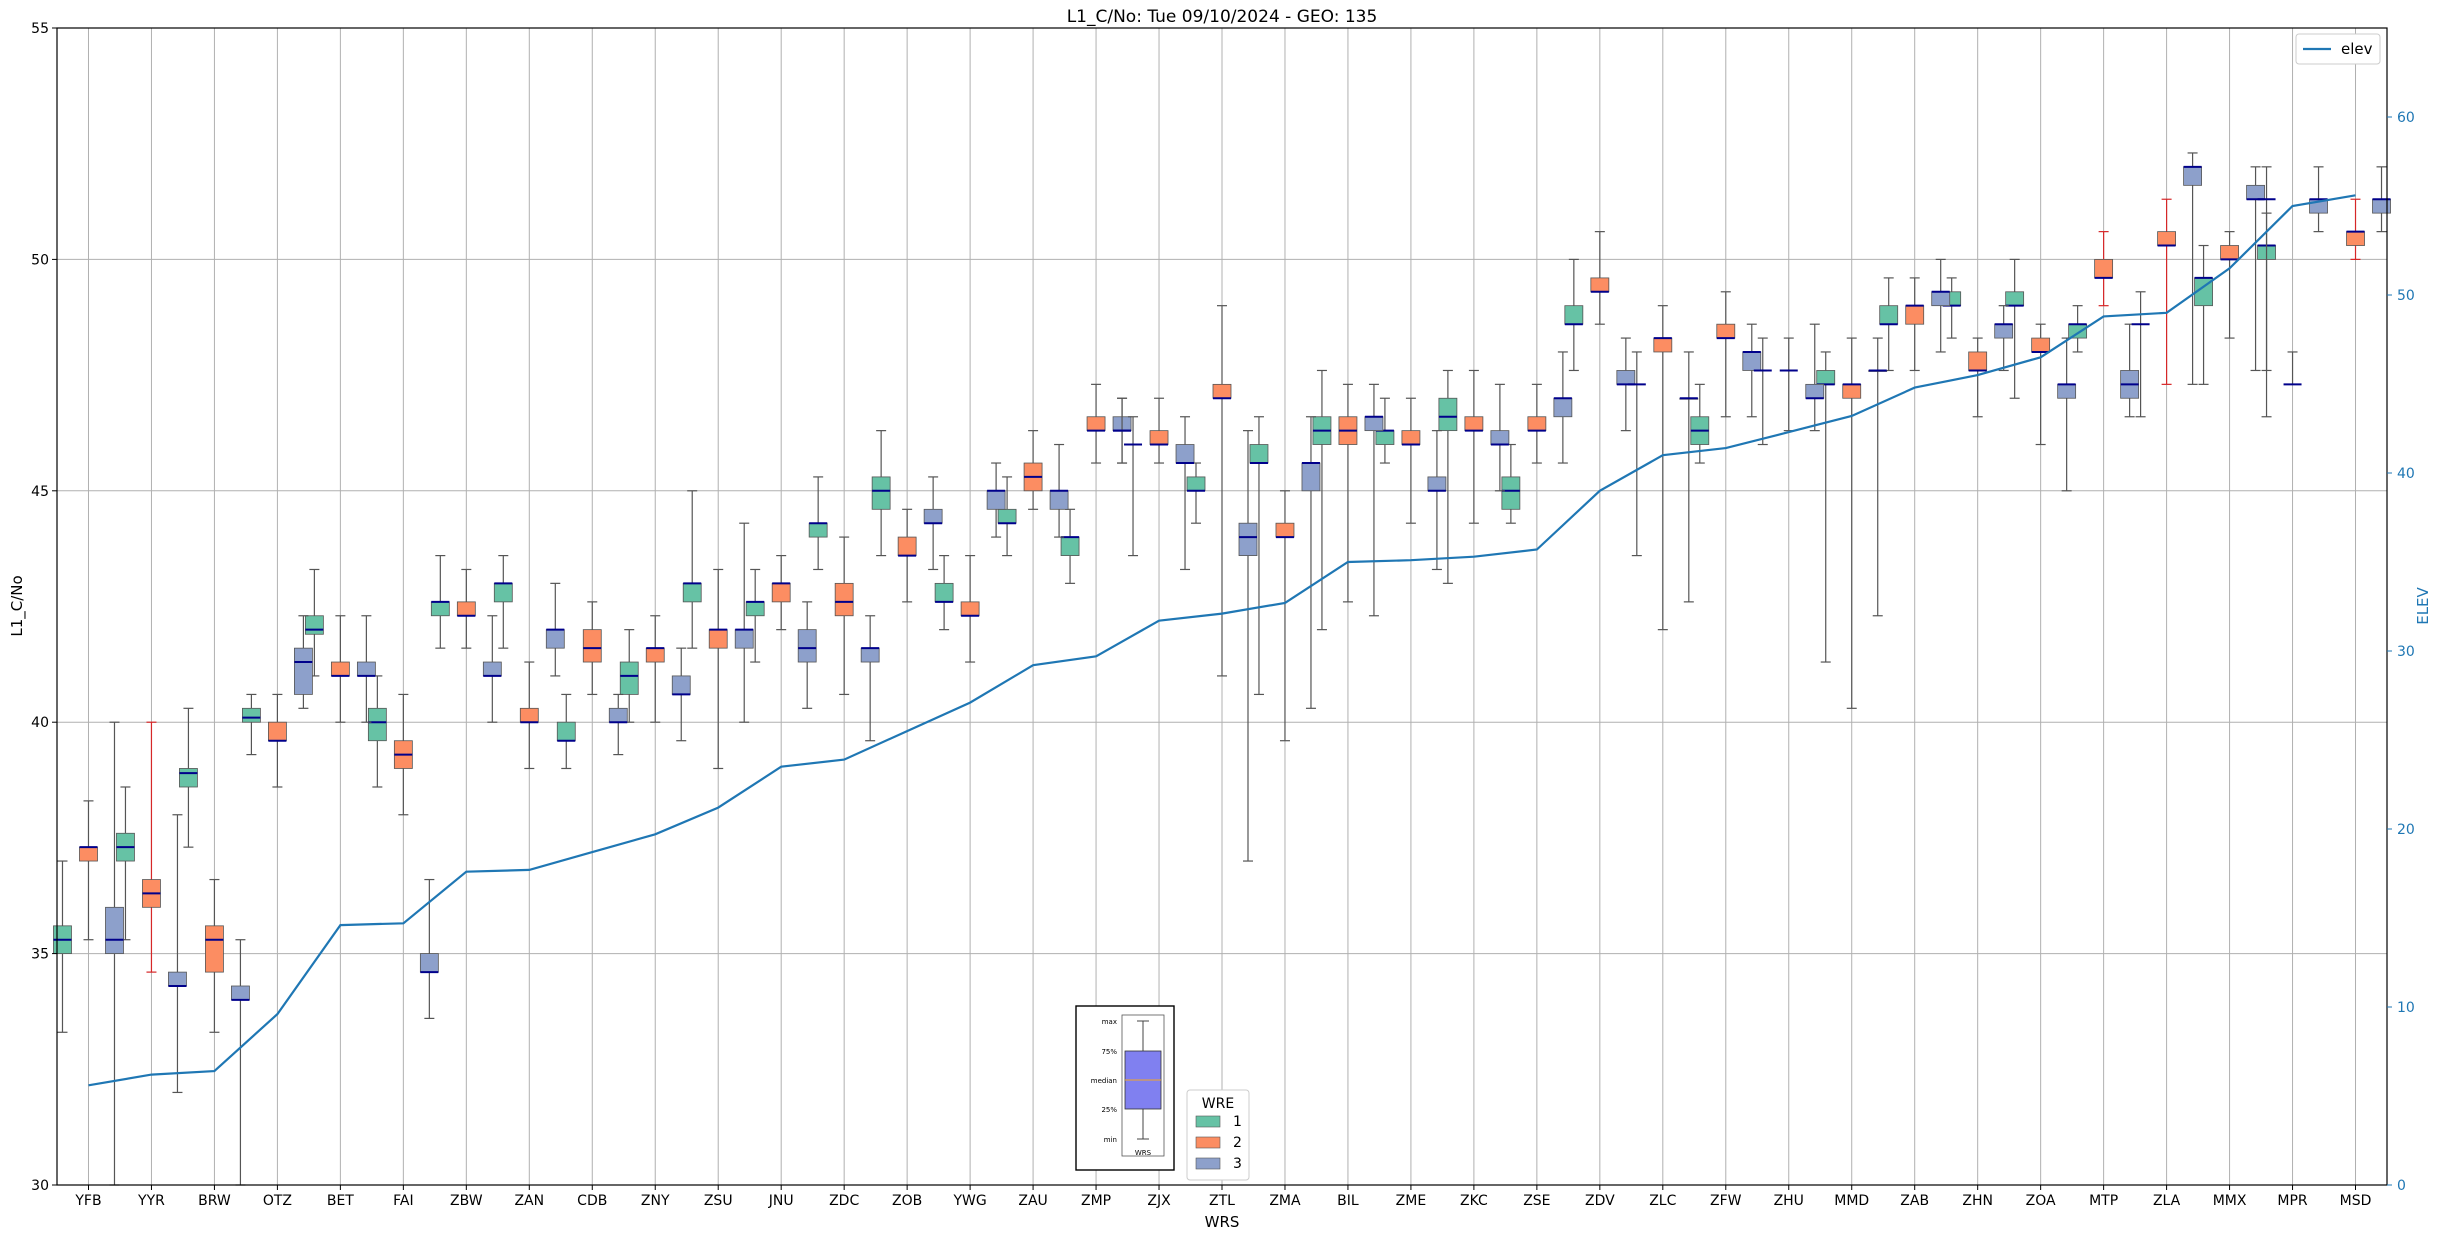 Image resolution: width=2439 pixels, height=1238 pixels. I want to click on x-axis-label: WRS, so click(1222, 1222).